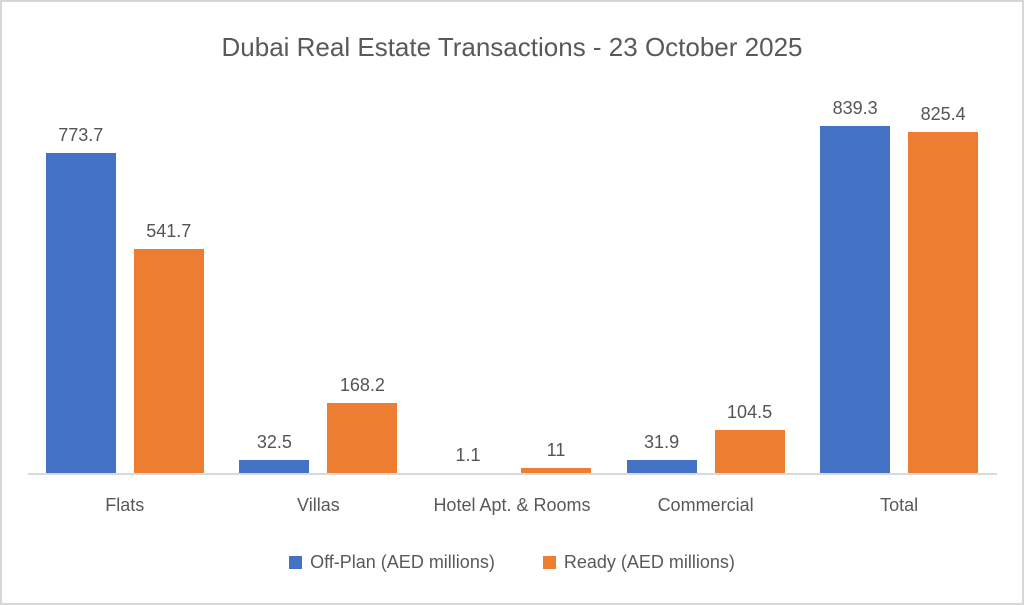 The width and height of the screenshot is (1024, 605). Describe the element at coordinates (750, 411) in the screenshot. I see `data-label-ready-aed-millions-commercial: 104.5` at that location.